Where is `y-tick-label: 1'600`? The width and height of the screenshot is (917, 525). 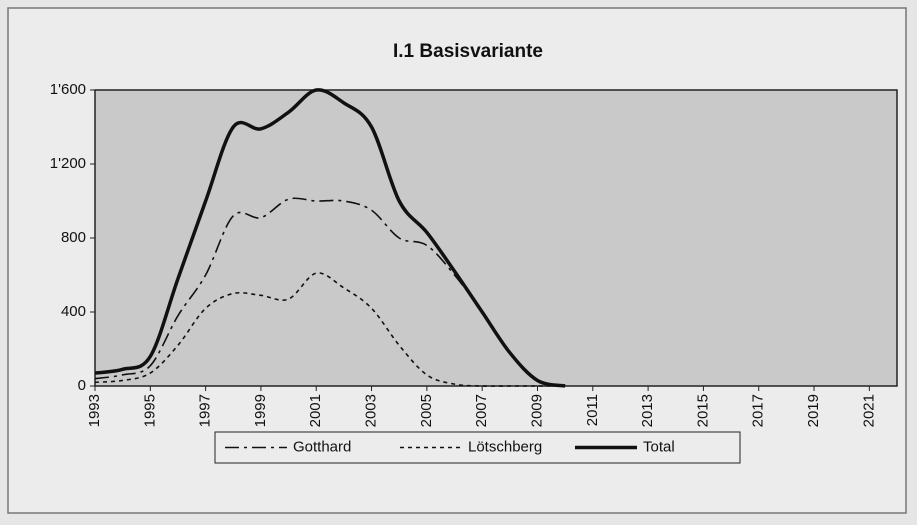
y-tick-label: 1'600 is located at coordinates (68, 89).